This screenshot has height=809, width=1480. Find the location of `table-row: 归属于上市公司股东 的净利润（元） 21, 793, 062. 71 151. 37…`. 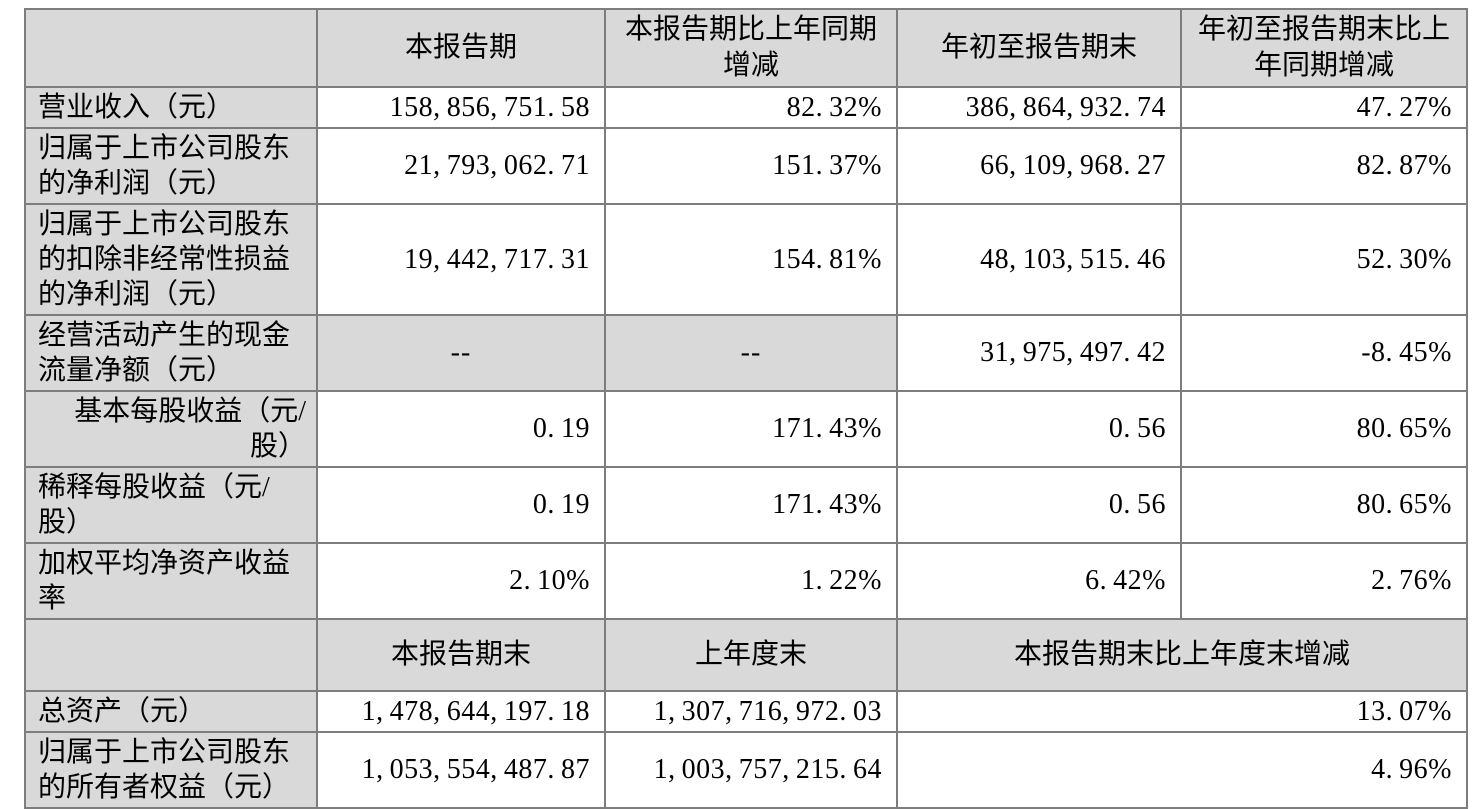

table-row: 归属于上市公司股东 的净利润（元） 21, 793, 062. 71 151. 37… is located at coordinates (746, 166).